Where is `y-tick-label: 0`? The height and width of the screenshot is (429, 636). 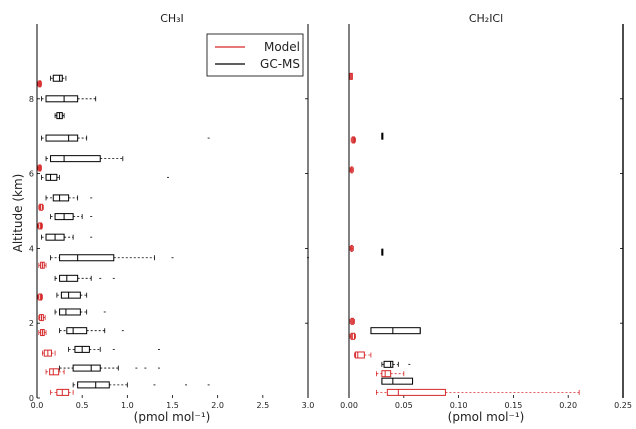
y-tick-label: 0 is located at coordinates (31, 398).